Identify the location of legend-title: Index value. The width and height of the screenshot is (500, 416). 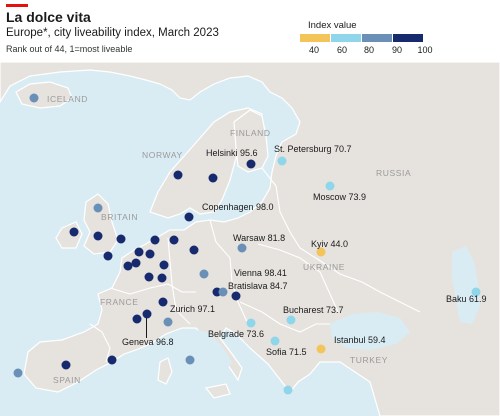
(332, 25).